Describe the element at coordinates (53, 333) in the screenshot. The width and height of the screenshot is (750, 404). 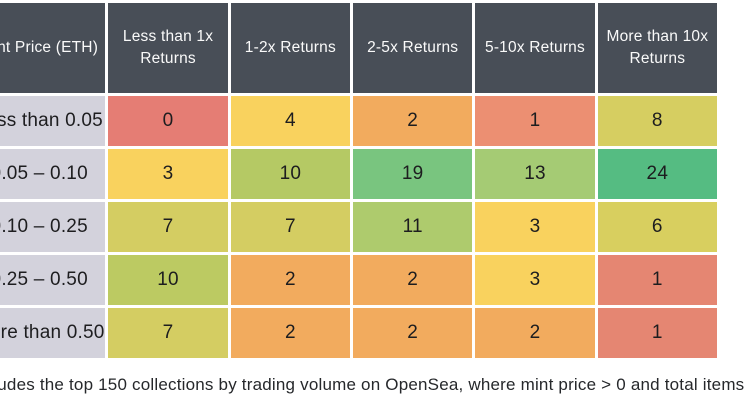
I see `row-label: More than 0.50` at that location.